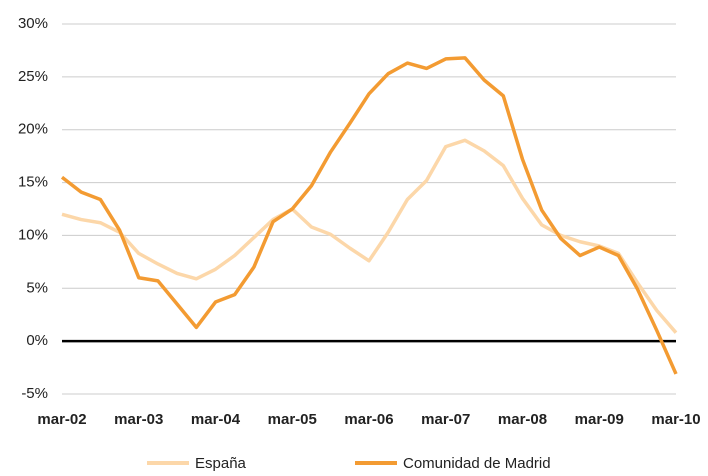  I want to click on y-tick-label: 25%, so click(33, 76).